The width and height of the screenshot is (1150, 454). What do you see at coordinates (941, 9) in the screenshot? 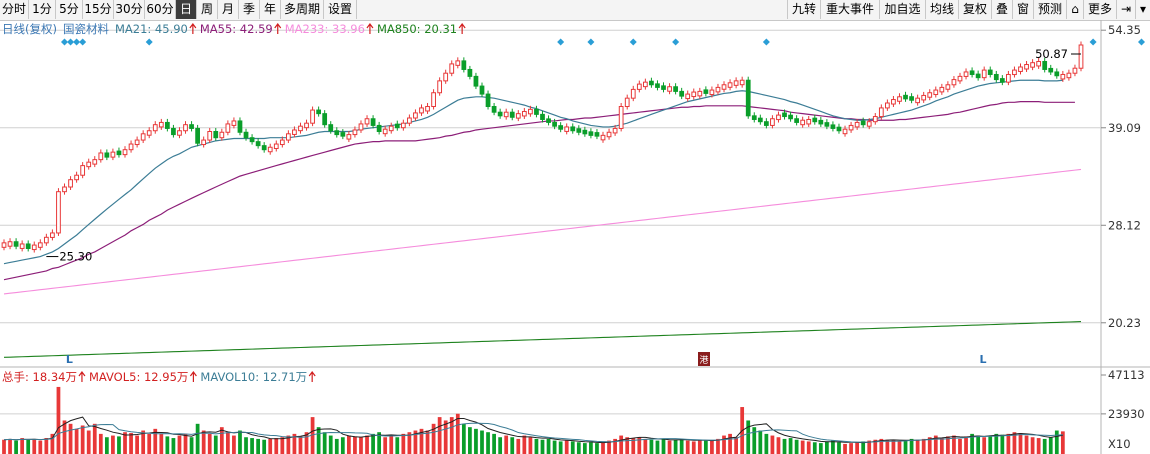
I see `tool-button-3: 均线` at bounding box center [941, 9].